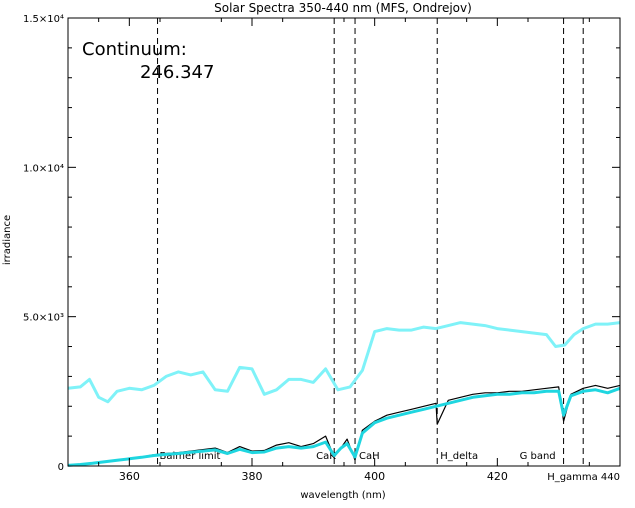 The height and width of the screenshot is (508, 635). I want to click on y-tick-label: 5.0×10³, so click(43, 318).